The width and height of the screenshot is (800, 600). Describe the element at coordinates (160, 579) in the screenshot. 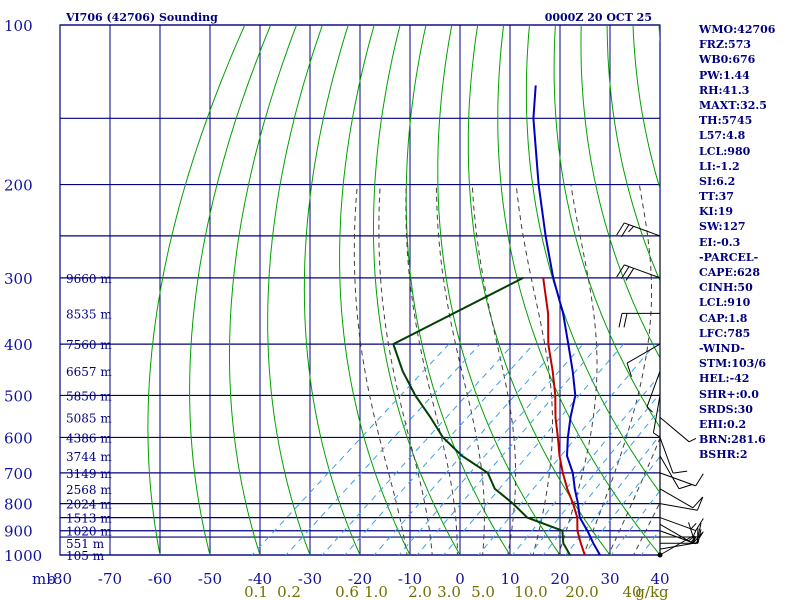

I see `temperature-tick-label: -60` at that location.